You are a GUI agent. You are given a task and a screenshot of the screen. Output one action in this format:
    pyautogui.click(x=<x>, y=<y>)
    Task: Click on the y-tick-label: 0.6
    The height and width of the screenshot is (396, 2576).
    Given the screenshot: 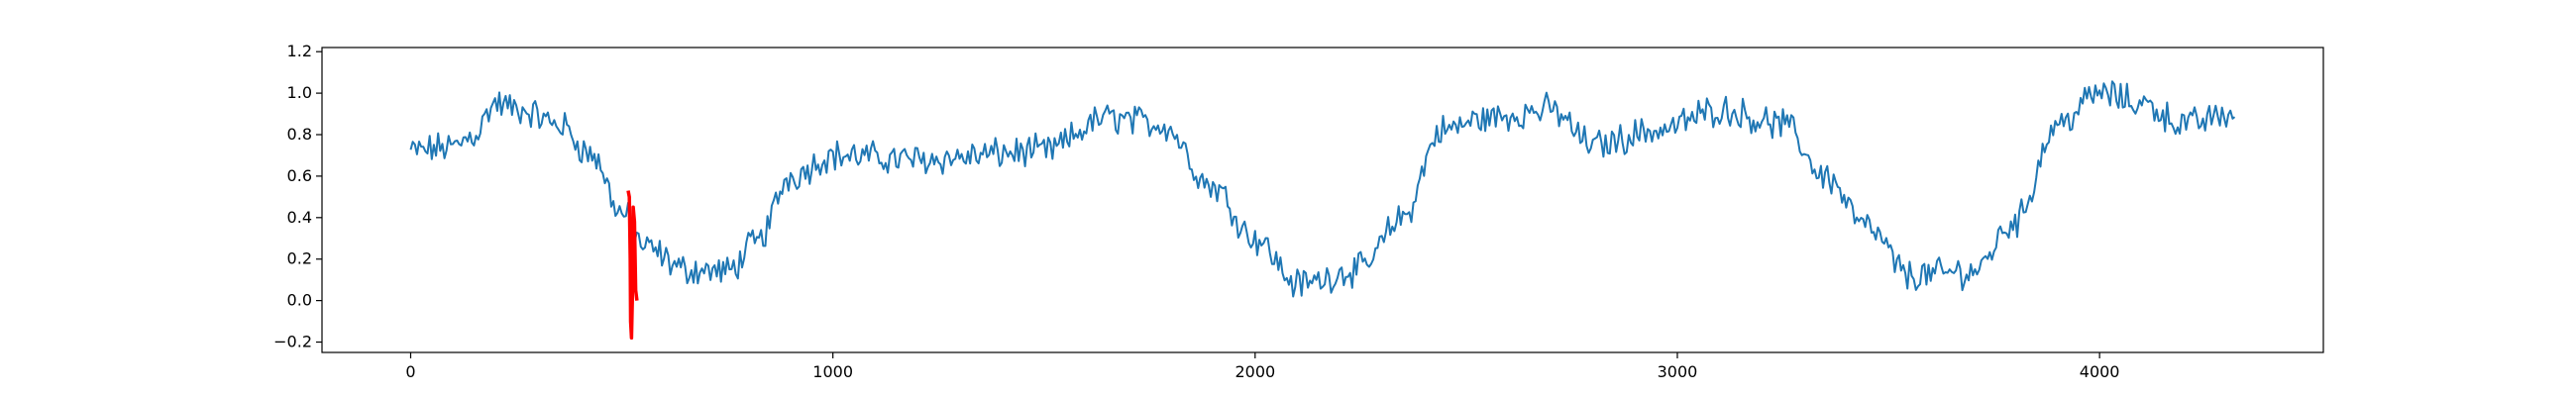 What is the action you would take?
    pyautogui.click(x=299, y=175)
    